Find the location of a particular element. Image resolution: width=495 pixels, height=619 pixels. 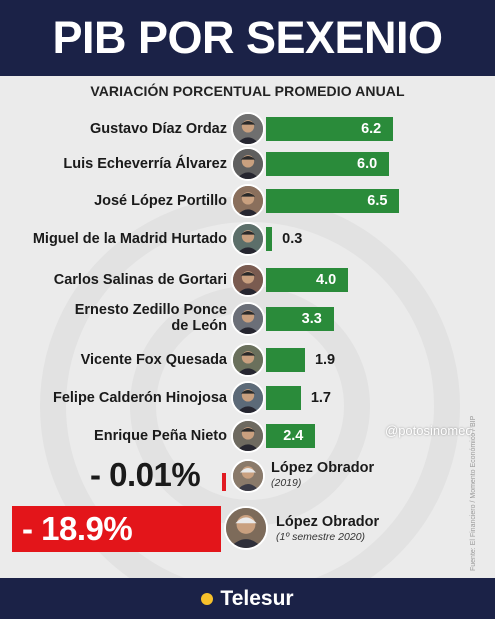

amlo-2019-name: López Obrador is located at coordinates (323, 468).